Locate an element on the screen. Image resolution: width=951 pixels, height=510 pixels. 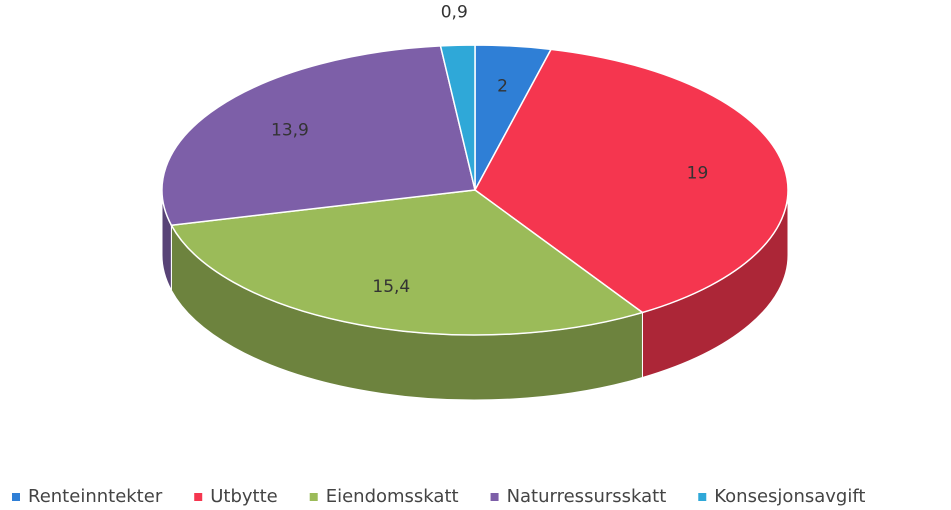
data-label: 0,9 is located at coordinates (454, 12).